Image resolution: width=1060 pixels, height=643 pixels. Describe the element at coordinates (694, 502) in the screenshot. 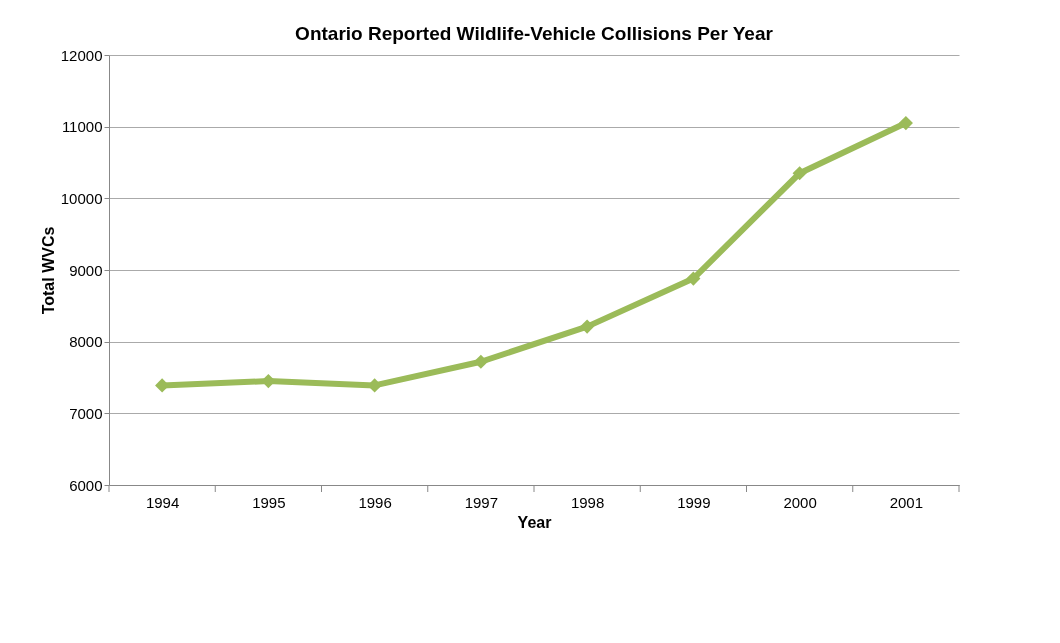

I see `x-tick-label: 1999` at that location.